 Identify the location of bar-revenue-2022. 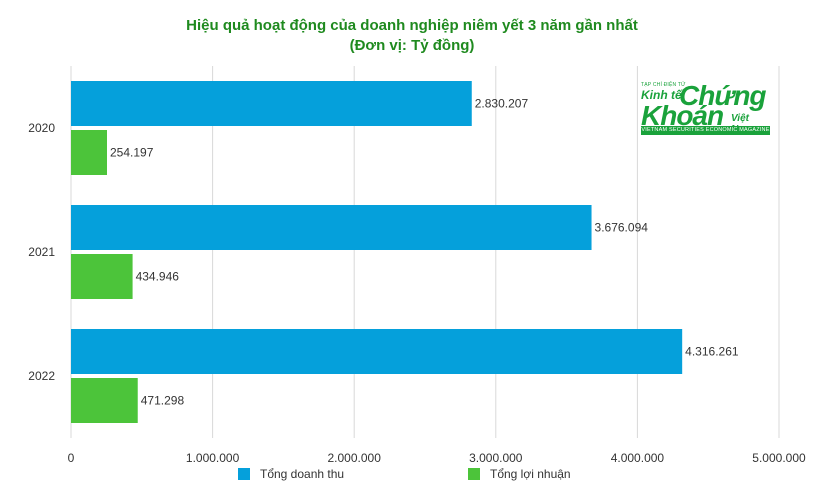
(377, 351).